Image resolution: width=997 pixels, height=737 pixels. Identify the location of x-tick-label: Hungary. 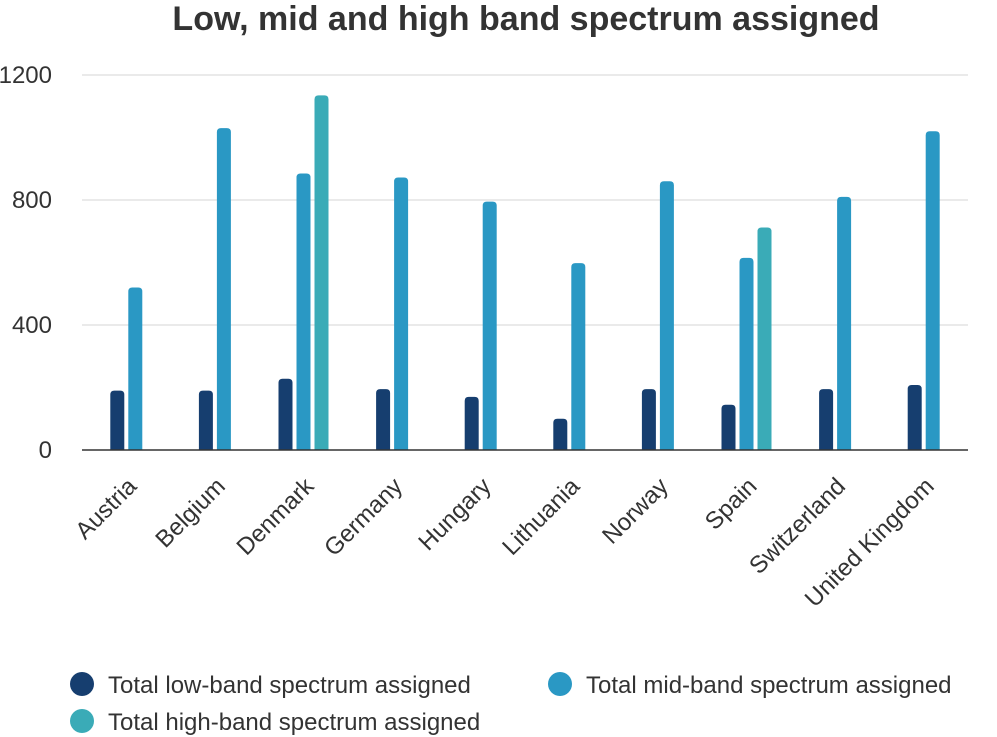
(454, 514).